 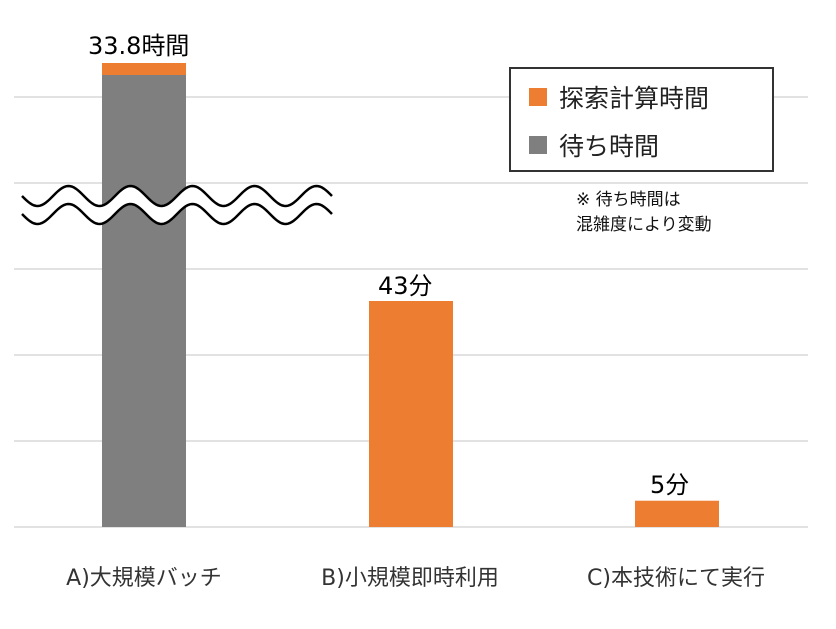 I want to click on bar-a-total-label: 33.8時間, so click(x=139, y=46).